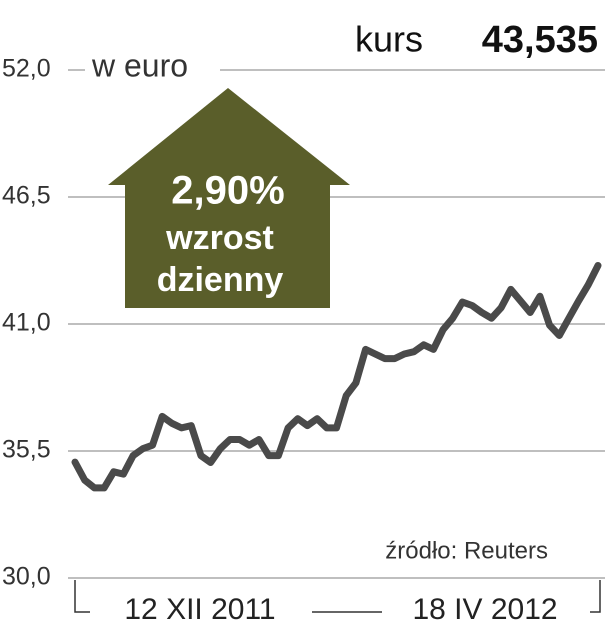 This screenshot has height=640, width=605. What do you see at coordinates (219, 238) in the screenshot?
I see `badge-text: wzrost` at bounding box center [219, 238].